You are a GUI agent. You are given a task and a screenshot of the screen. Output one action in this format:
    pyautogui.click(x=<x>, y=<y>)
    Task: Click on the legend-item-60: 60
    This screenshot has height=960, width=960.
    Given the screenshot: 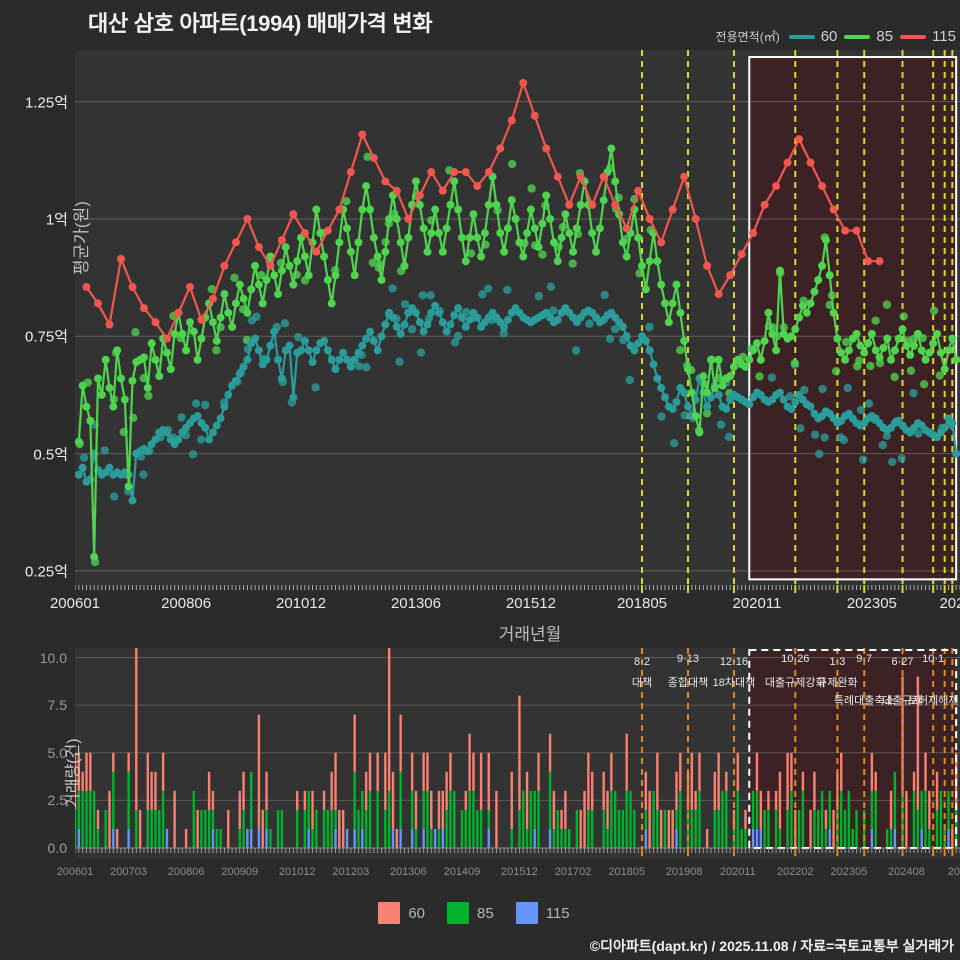 What is the action you would take?
    pyautogui.click(x=813, y=36)
    